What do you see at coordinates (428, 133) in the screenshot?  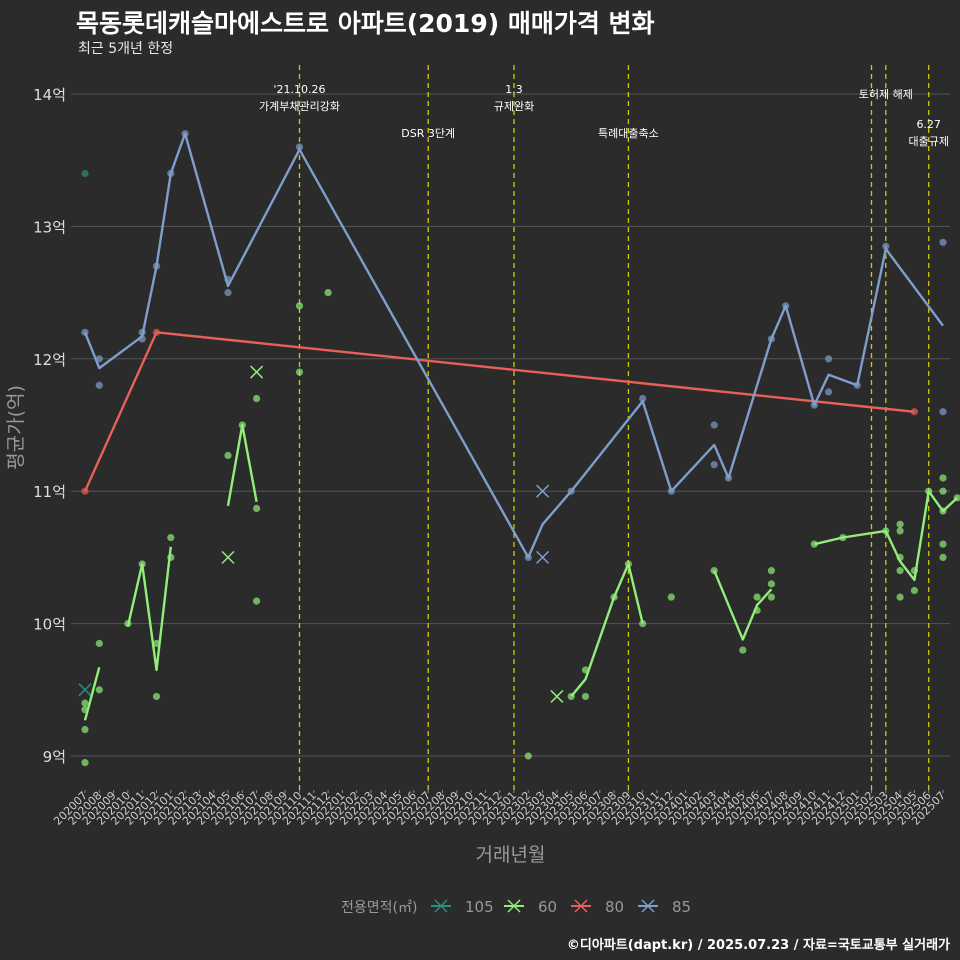 I see `event-annotation: DSR 3단계` at bounding box center [428, 133].